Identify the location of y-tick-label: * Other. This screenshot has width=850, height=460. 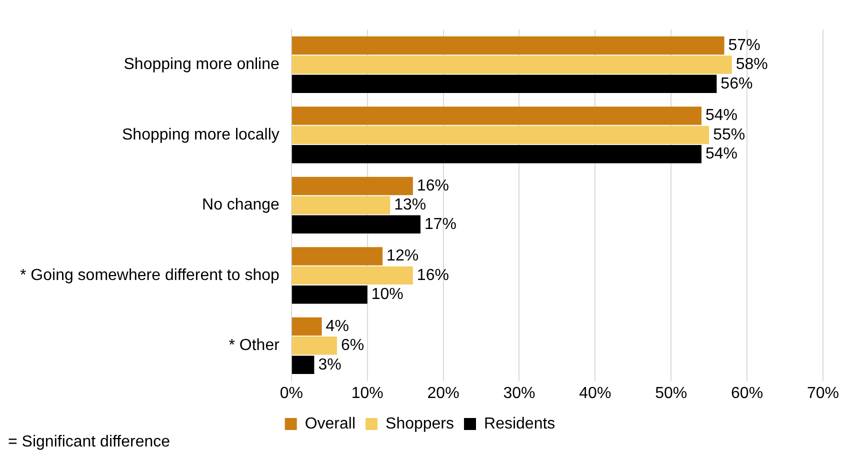
(254, 345).